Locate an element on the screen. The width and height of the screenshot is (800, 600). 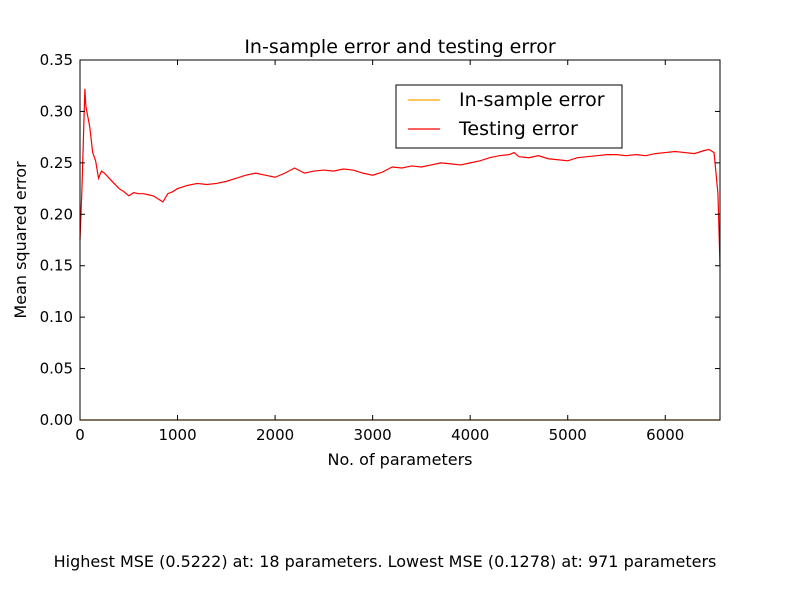
x-tick-label: 4000 is located at coordinates (470, 435).